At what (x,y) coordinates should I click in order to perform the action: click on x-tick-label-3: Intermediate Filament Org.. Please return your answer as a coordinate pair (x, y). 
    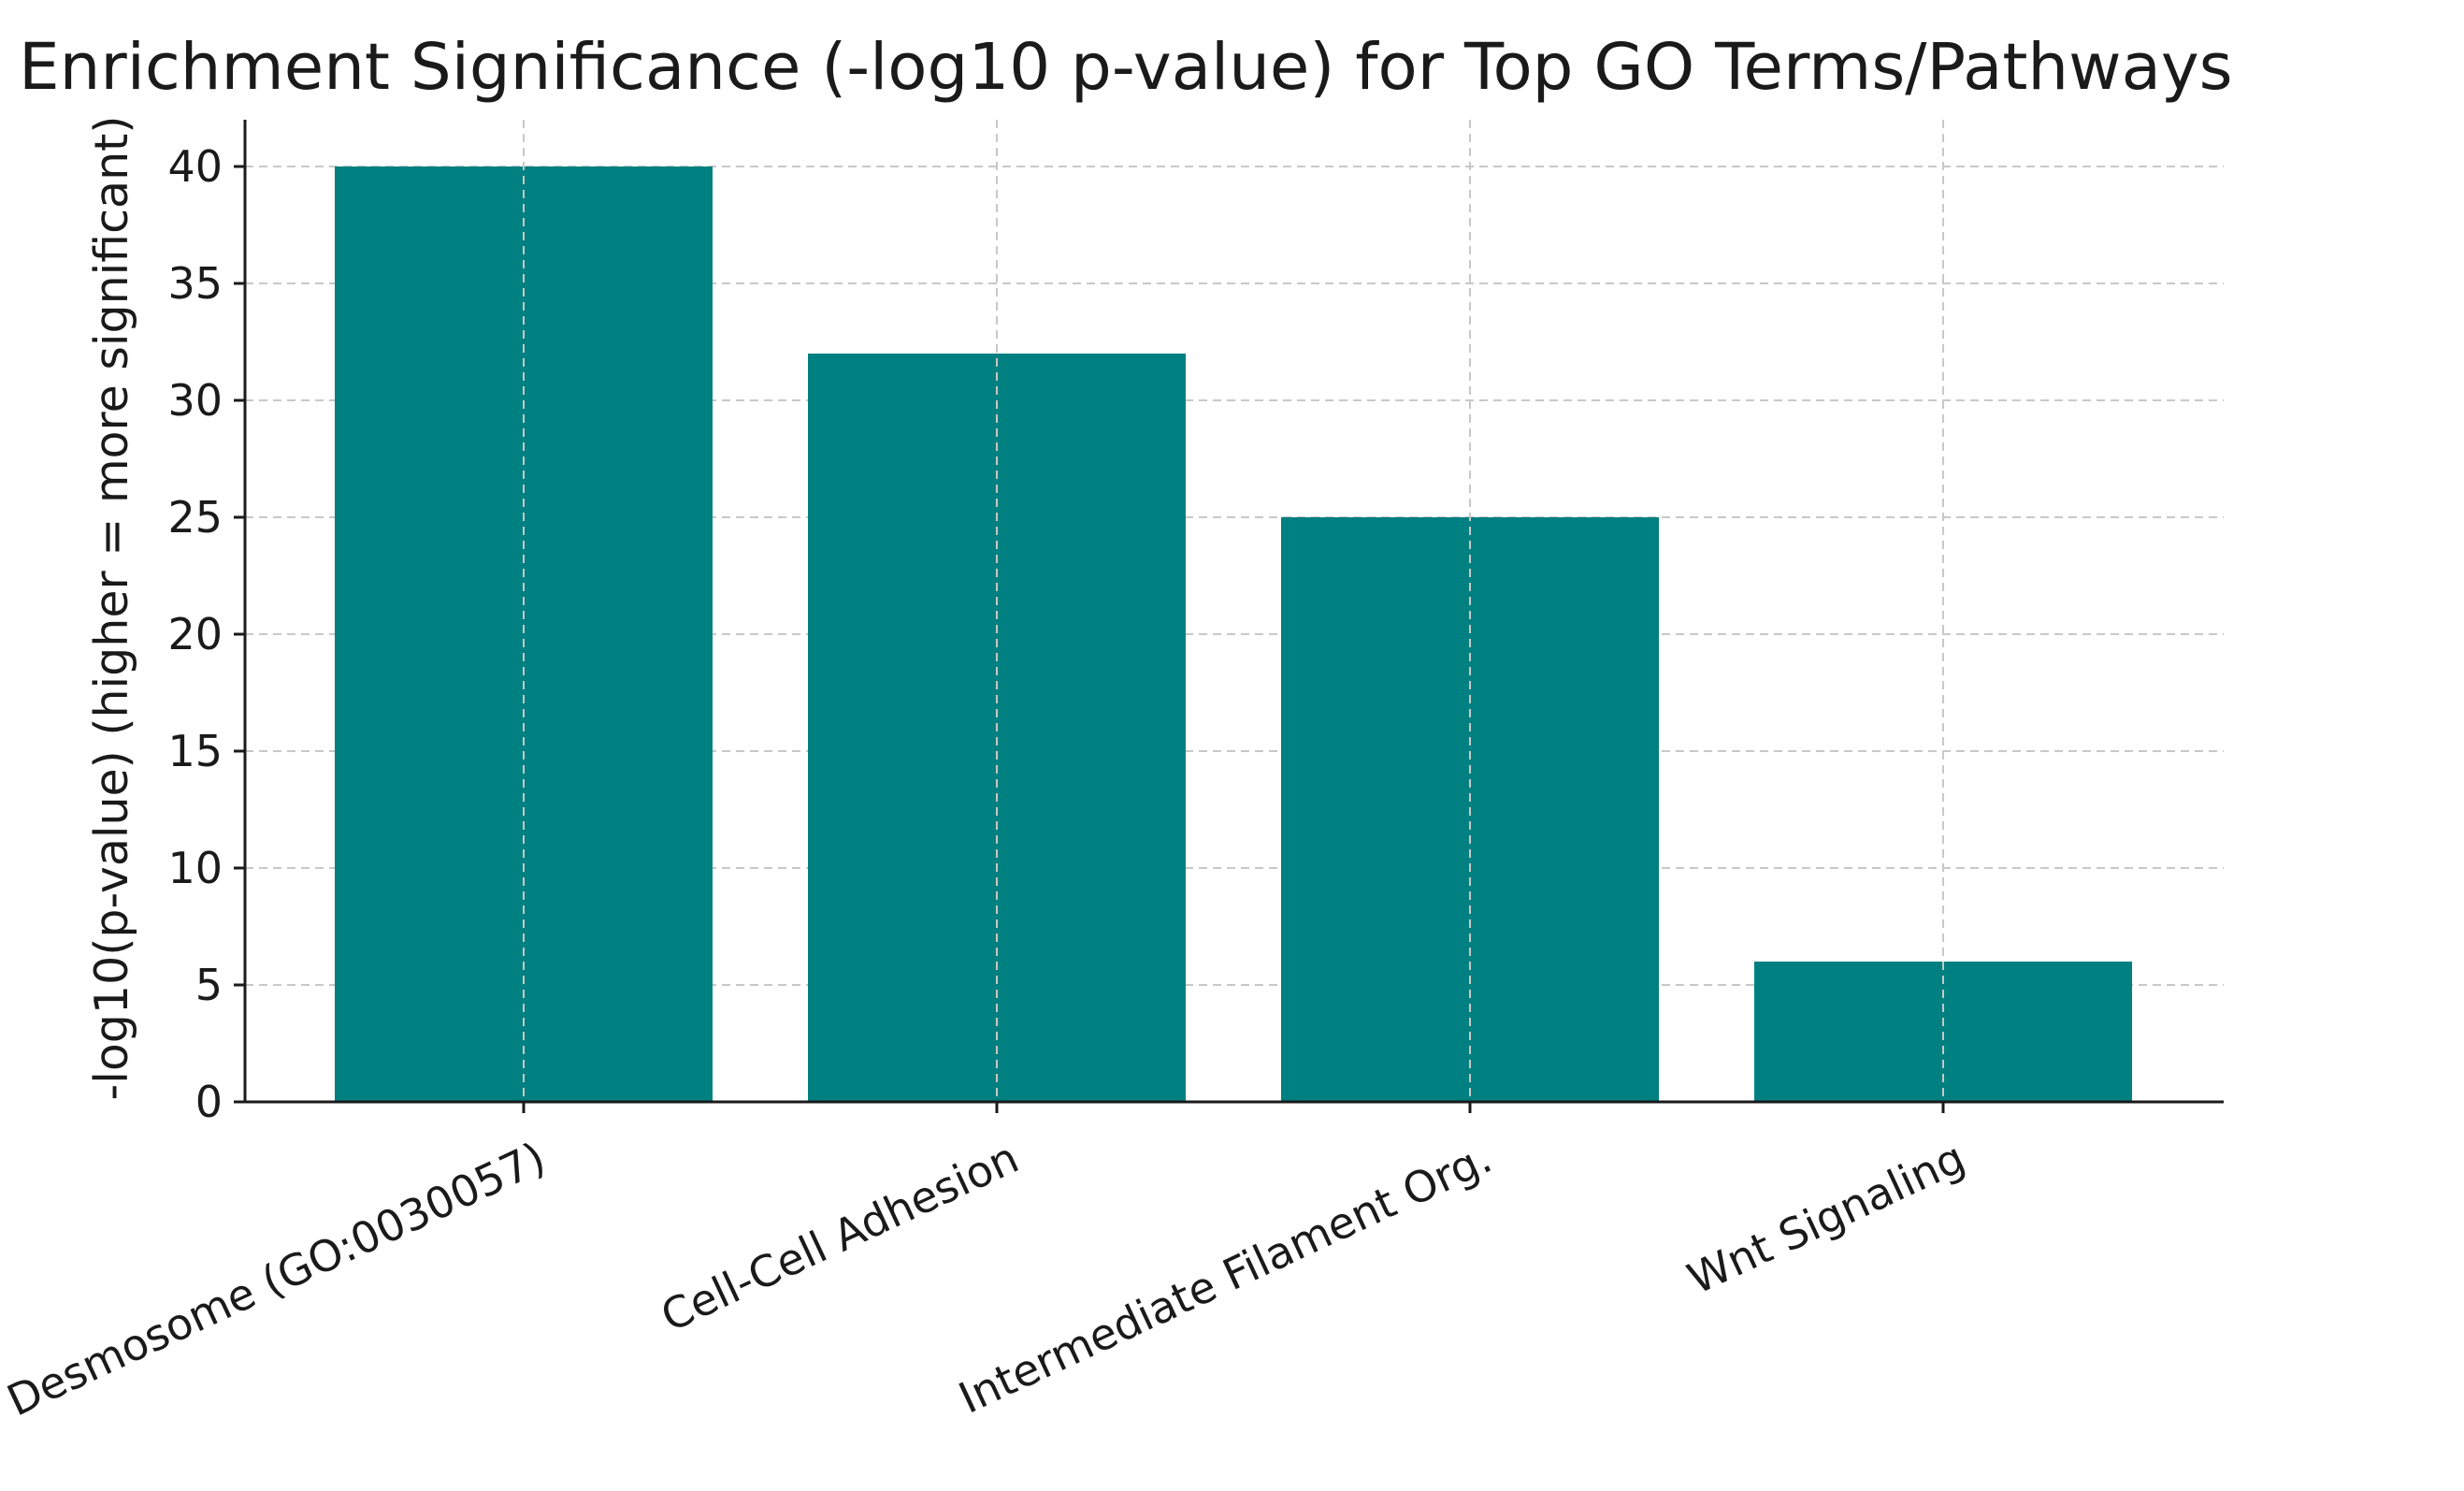
    Looking at the image, I should click on (1225, 1278).